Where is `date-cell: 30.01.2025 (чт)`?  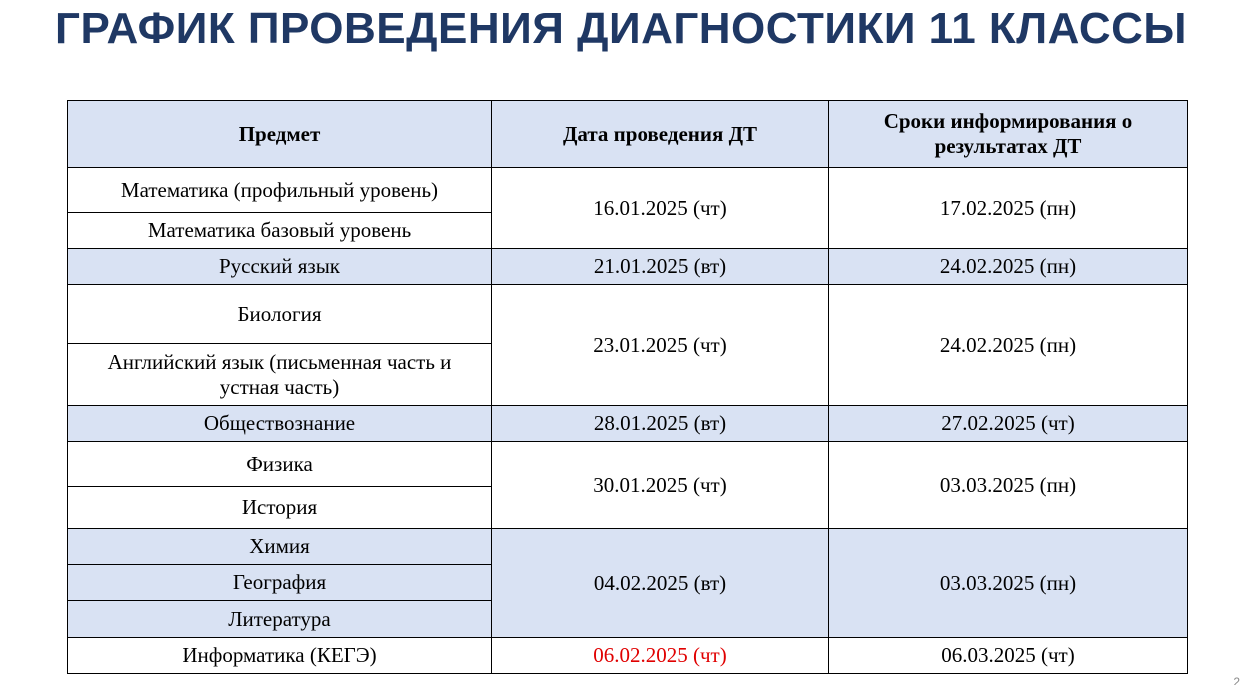
date-cell: 30.01.2025 (чт) is located at coordinates (660, 485).